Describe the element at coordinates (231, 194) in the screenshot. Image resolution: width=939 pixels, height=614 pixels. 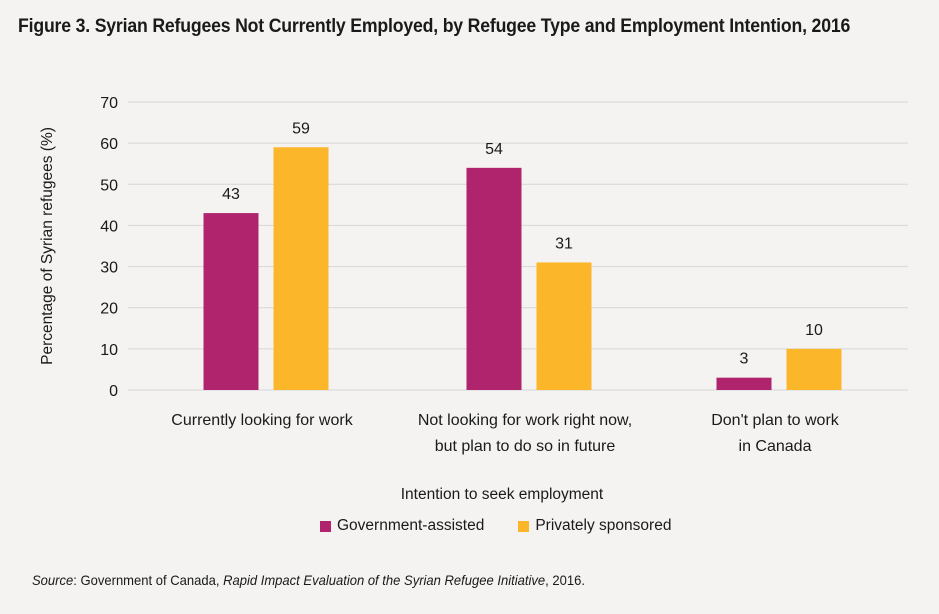
I see `data-label: 43` at that location.